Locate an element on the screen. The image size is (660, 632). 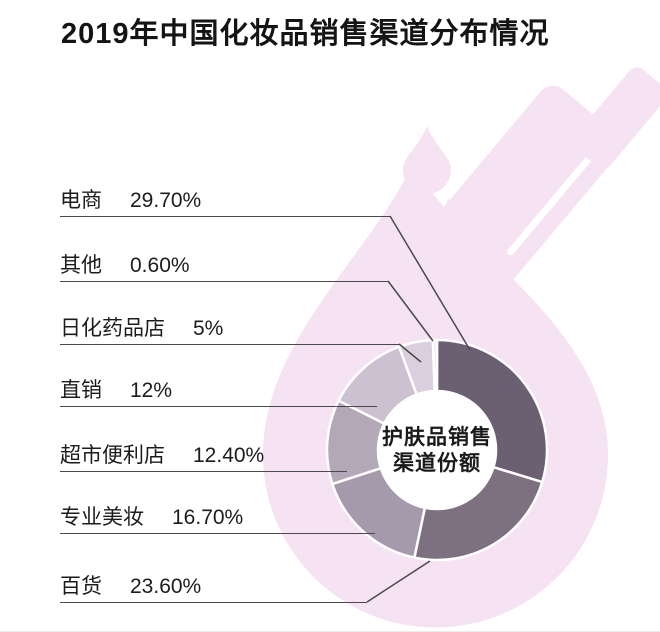
legend-label: 百货 is located at coordinates (81, 586).